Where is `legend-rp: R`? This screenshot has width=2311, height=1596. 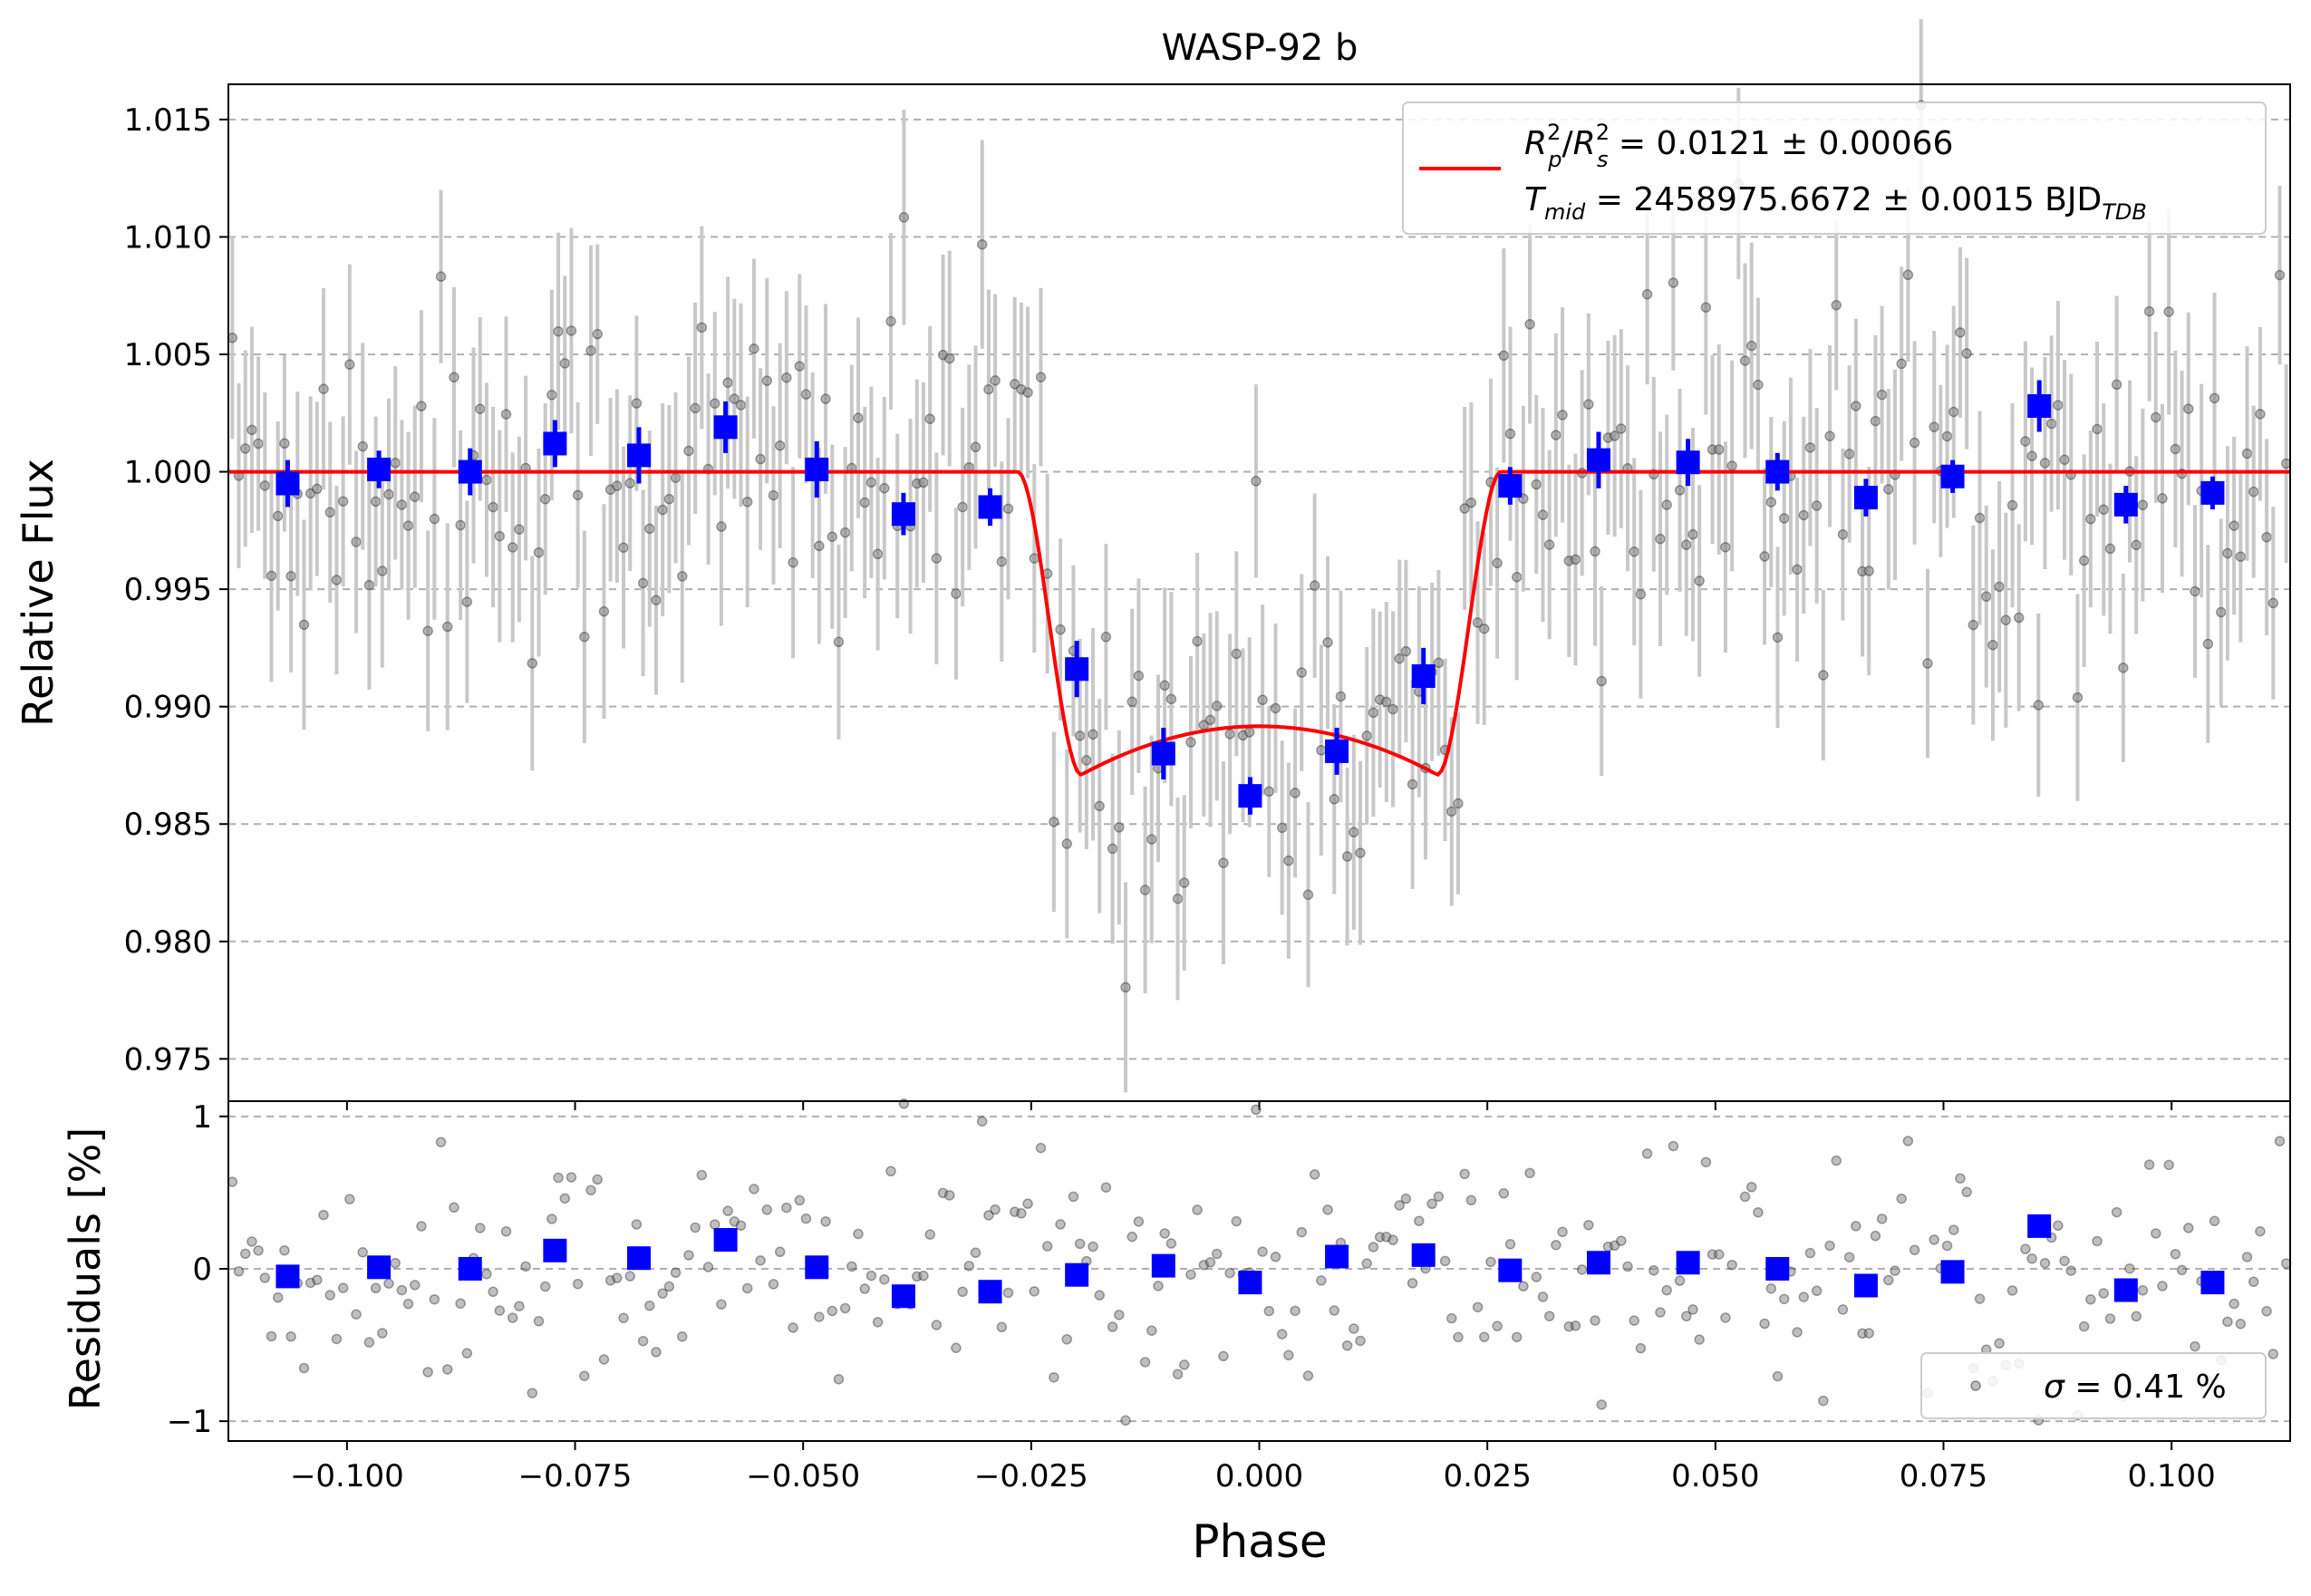 legend-rp: R is located at coordinates (1535, 143).